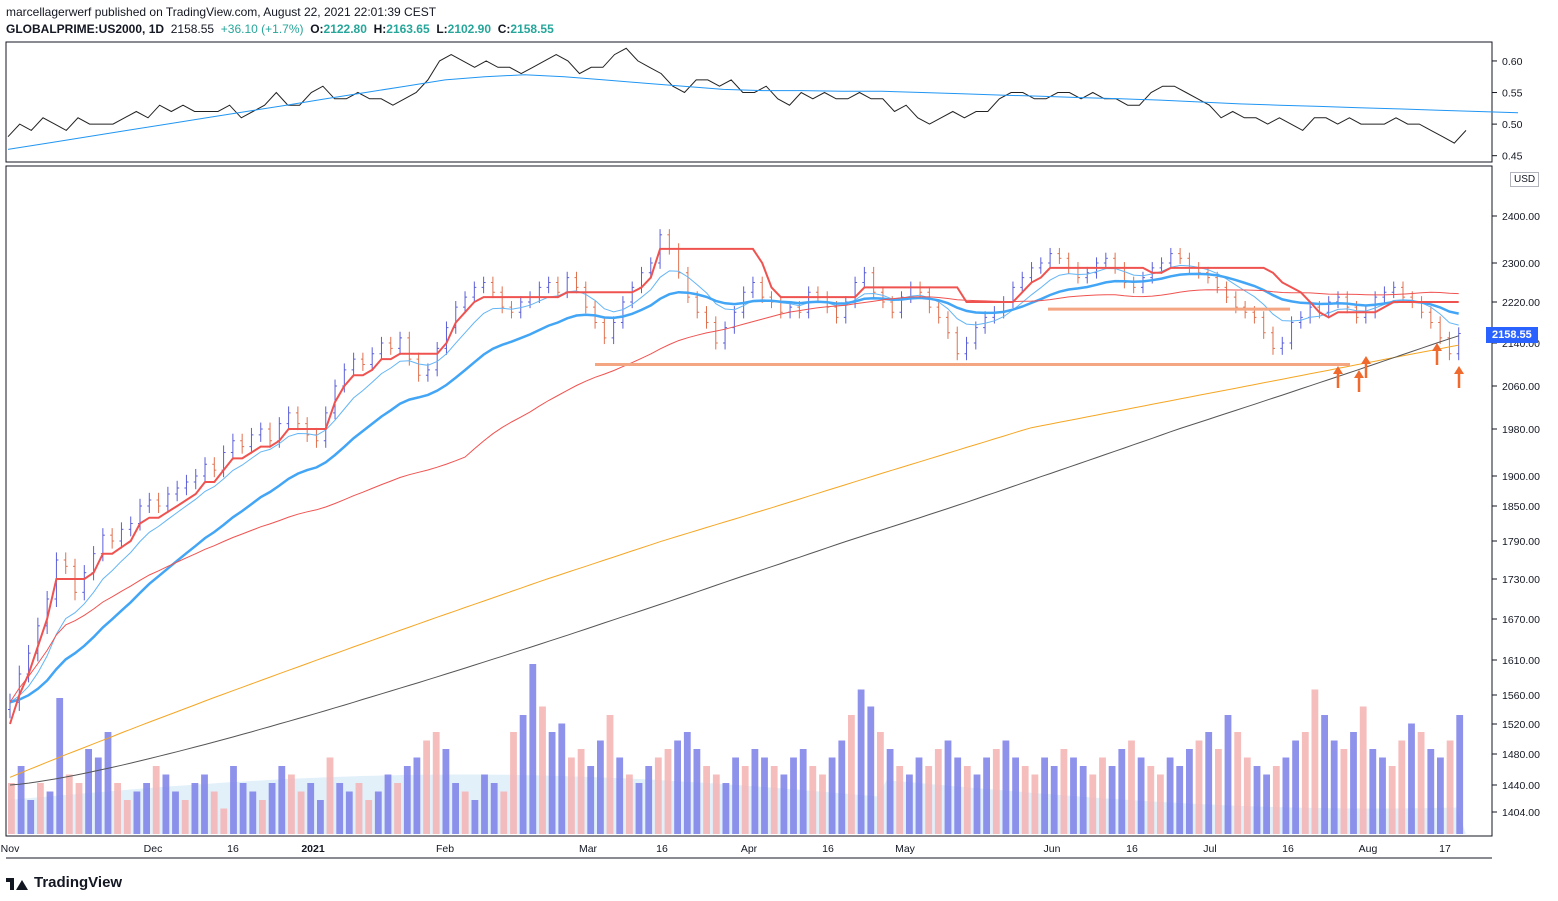 This screenshot has height=901, width=1558. Describe the element at coordinates (1029, 349) in the screenshot. I see `annotation-layer` at that location.